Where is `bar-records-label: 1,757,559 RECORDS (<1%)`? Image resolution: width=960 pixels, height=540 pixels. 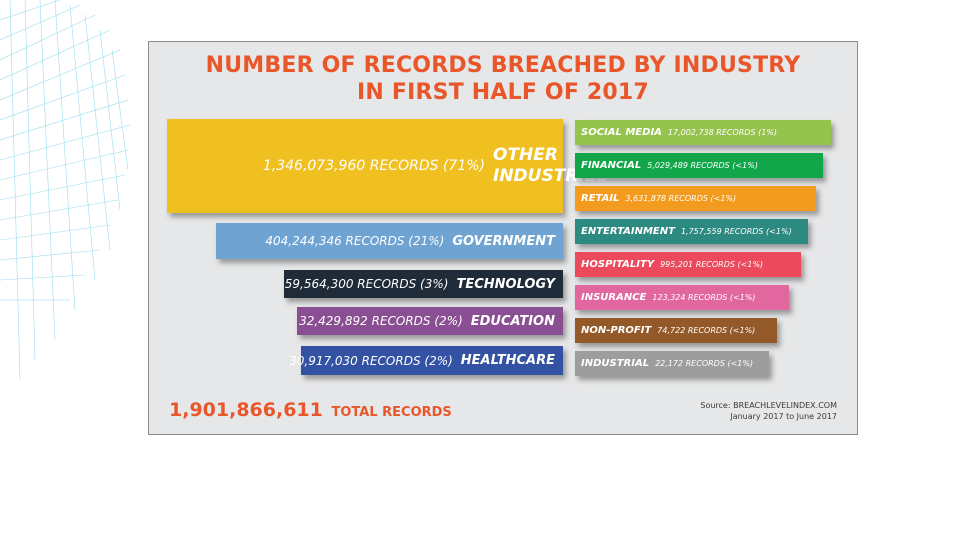
bar-records-label: 1,757,559 RECORDS (<1%) is located at coordinates (736, 231).